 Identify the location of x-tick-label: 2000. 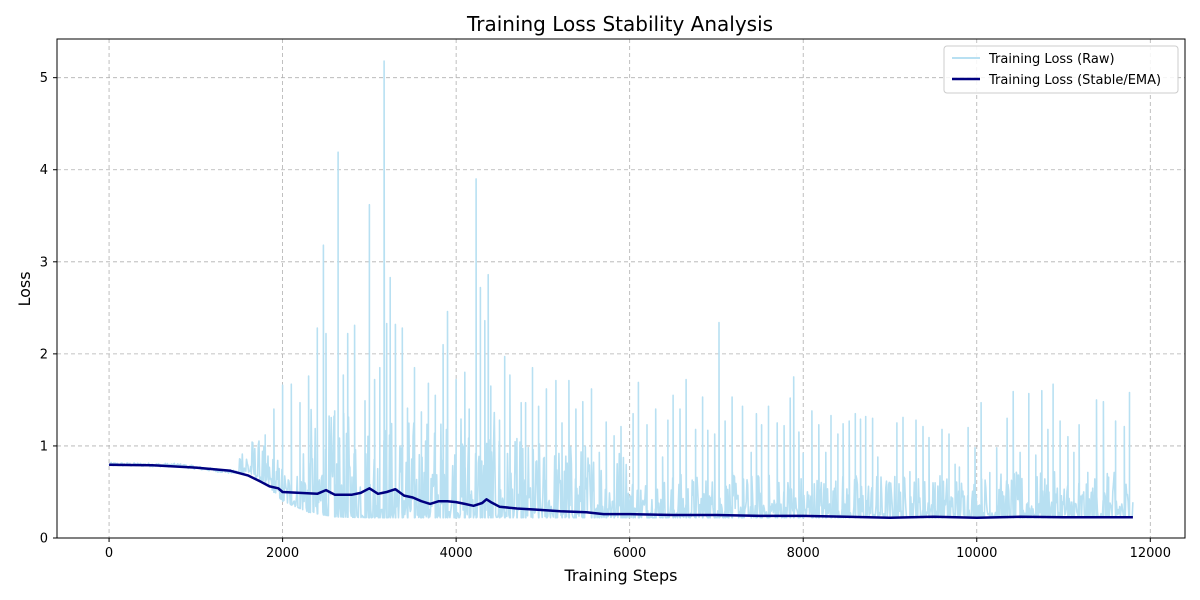
(282, 553).